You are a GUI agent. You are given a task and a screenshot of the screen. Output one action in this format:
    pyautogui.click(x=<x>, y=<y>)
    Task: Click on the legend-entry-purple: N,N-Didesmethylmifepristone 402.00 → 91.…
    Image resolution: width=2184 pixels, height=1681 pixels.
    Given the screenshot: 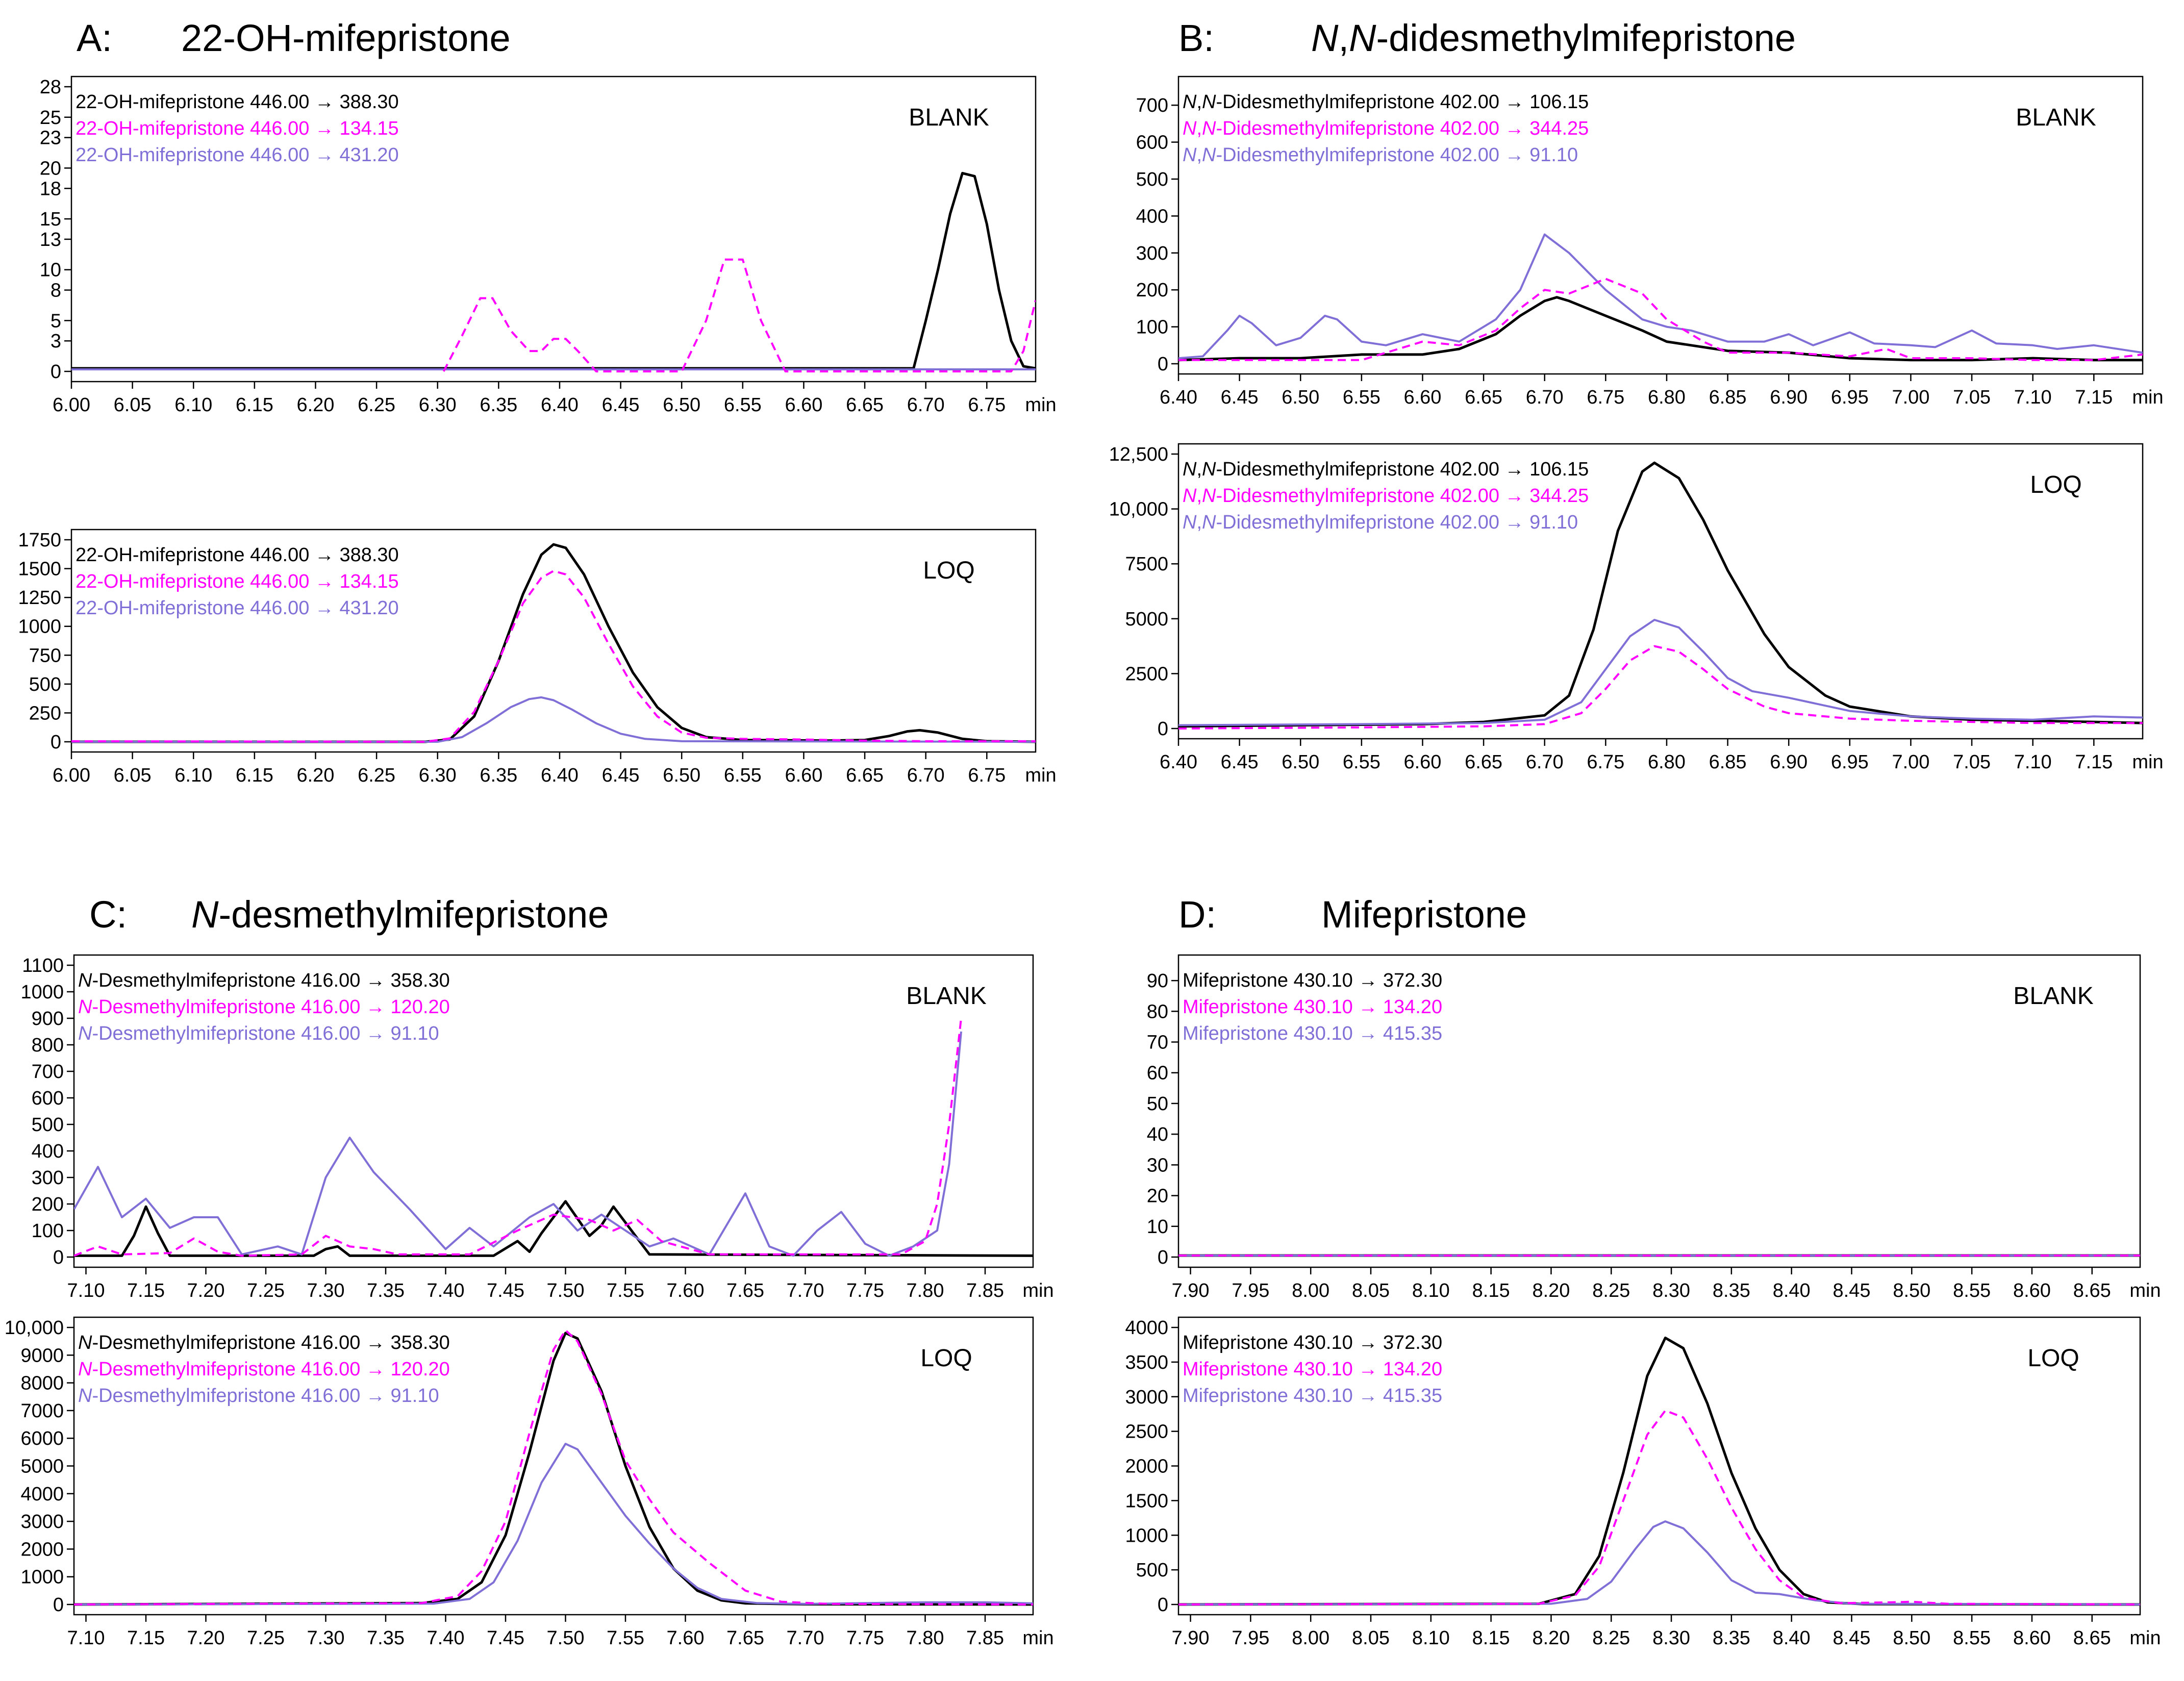 What is the action you would take?
    pyautogui.click(x=1380, y=155)
    